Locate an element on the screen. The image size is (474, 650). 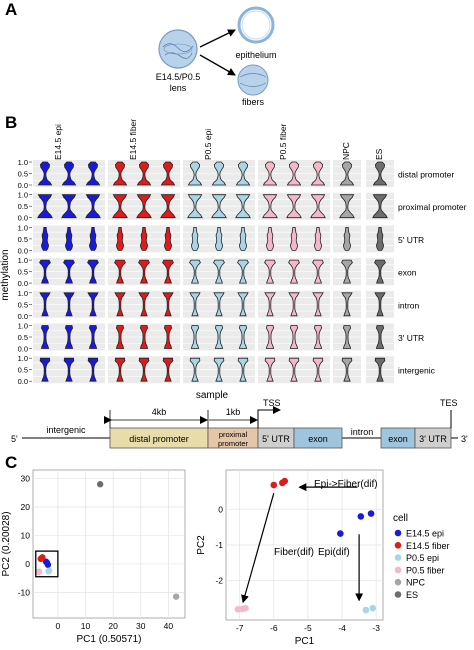
column-header-es: ES is located at coordinates (379, 154).